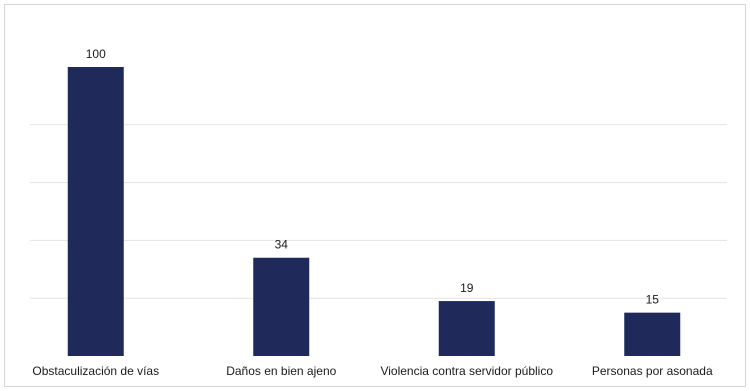  Describe the element at coordinates (95, 371) in the screenshot. I see `category-label-1: Obstaculización de vías` at that location.